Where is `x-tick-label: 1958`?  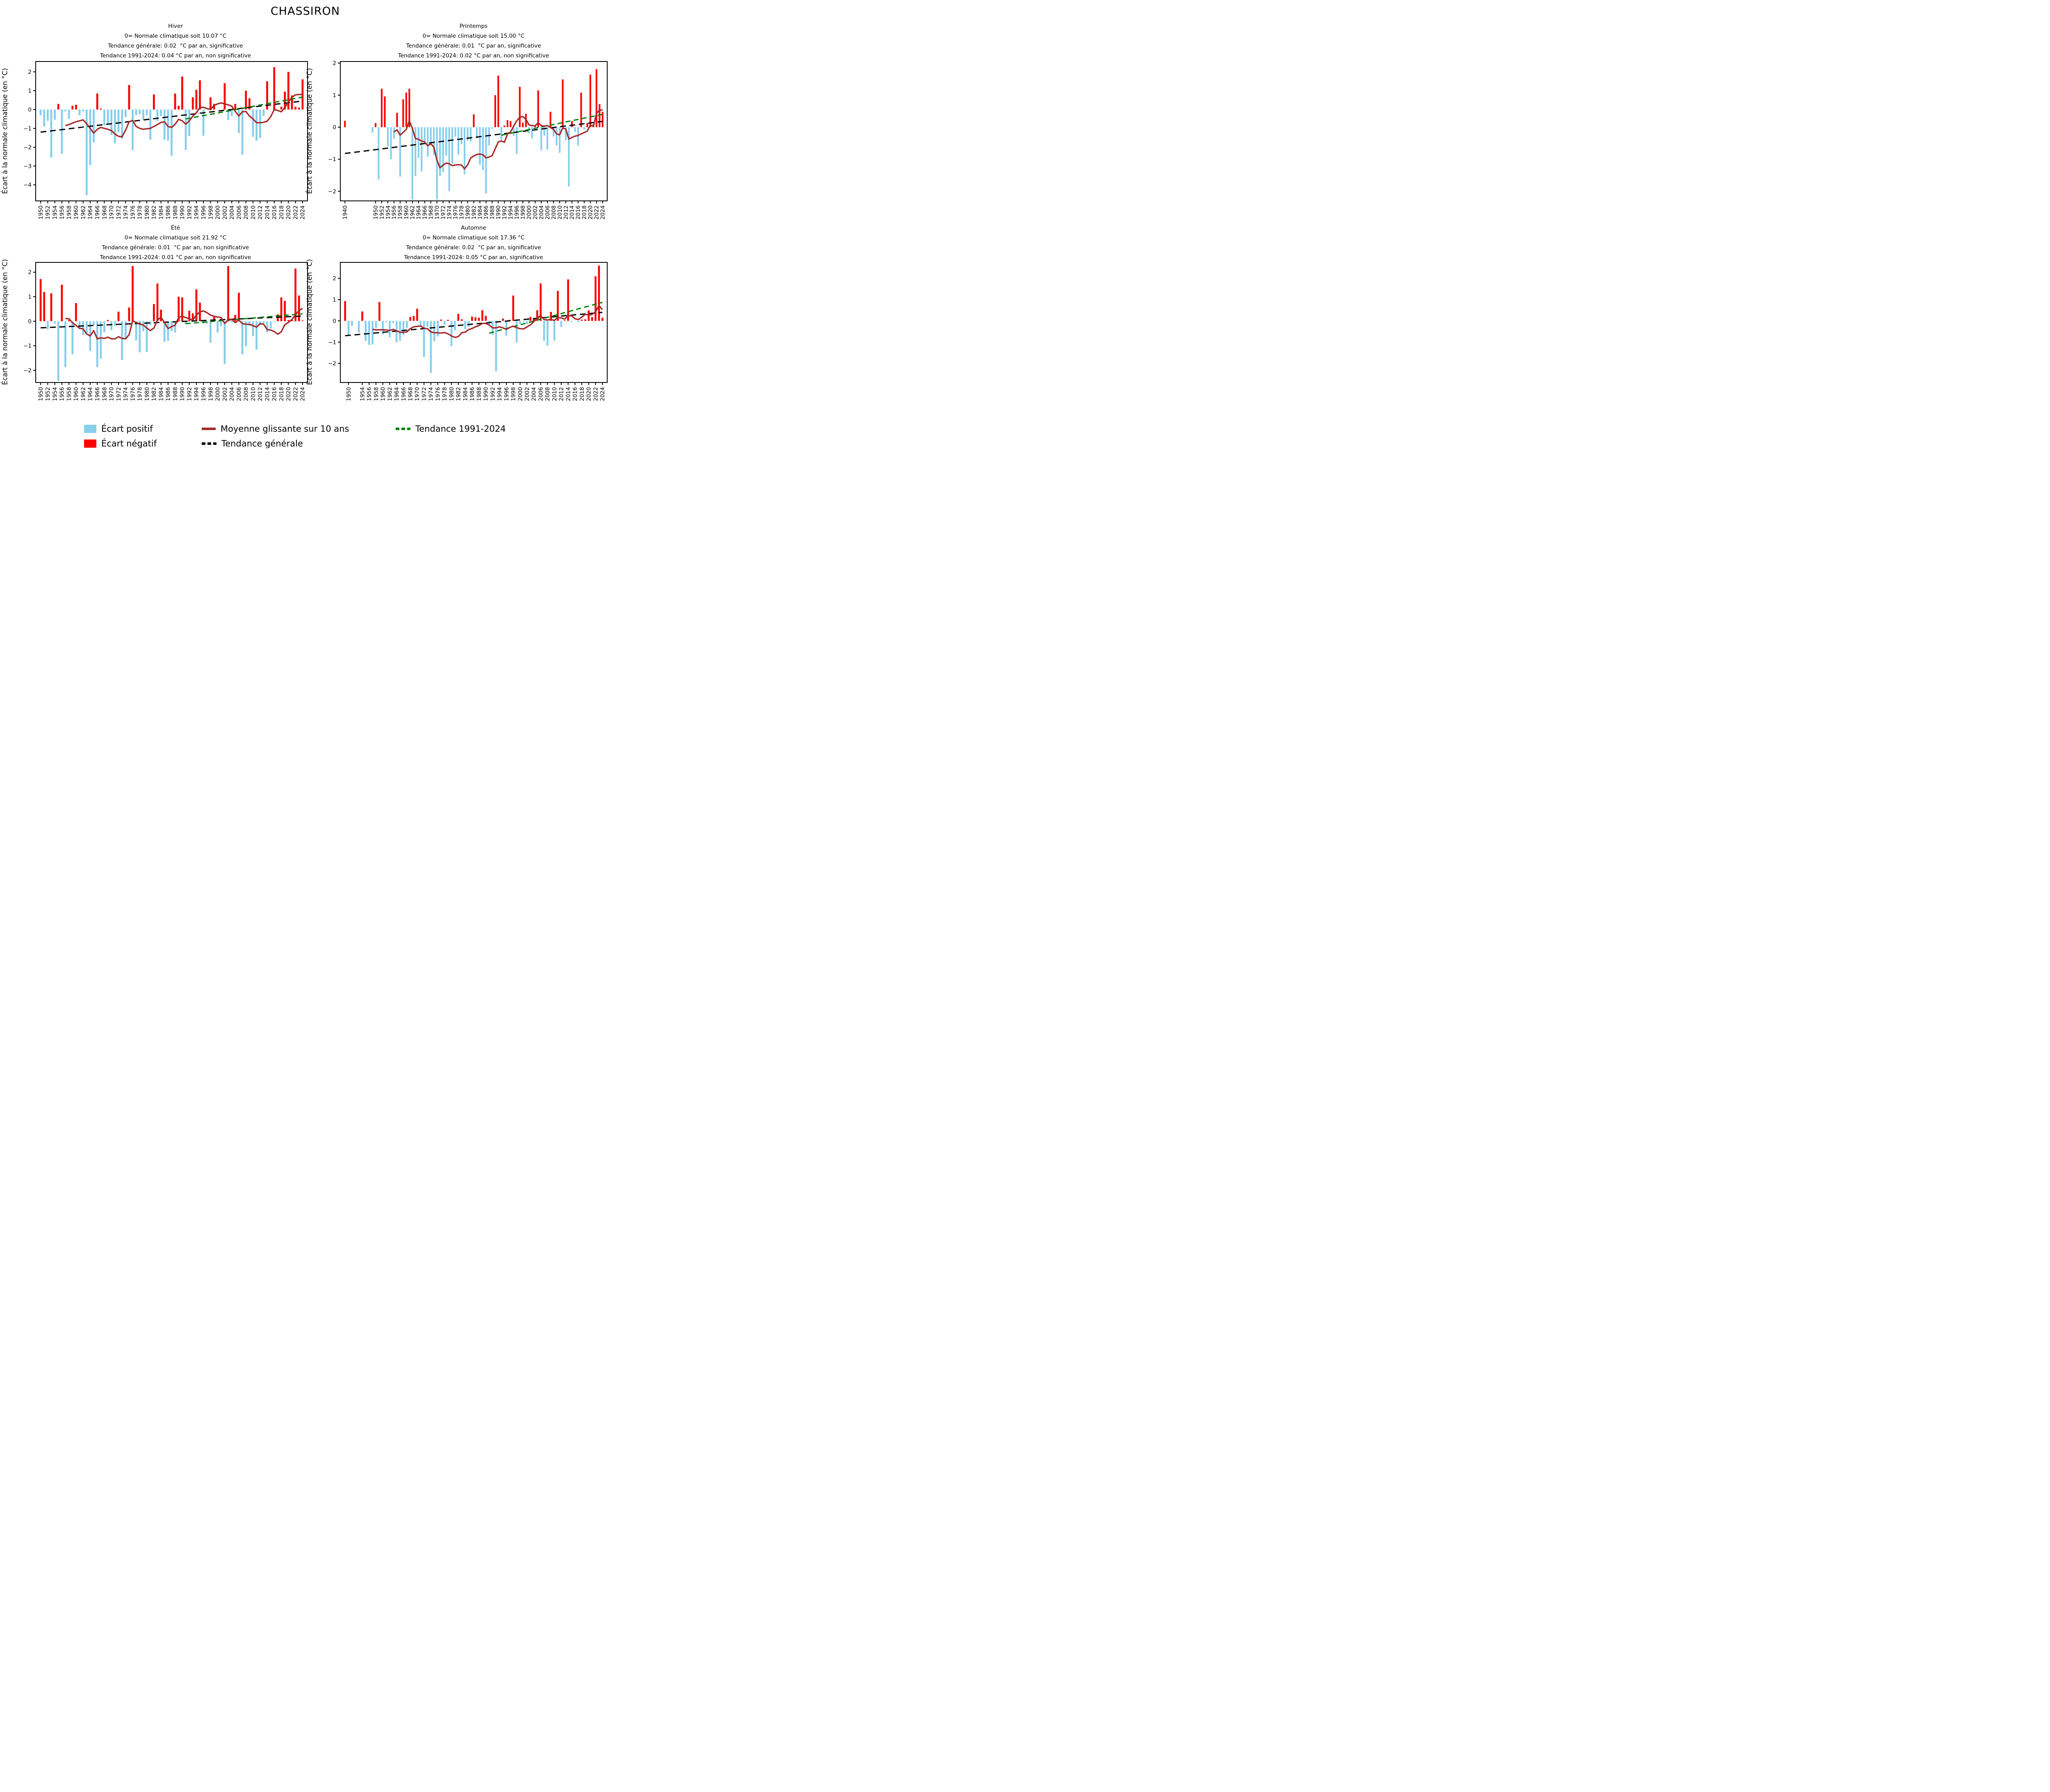
x-tick-label: 1958 is located at coordinates (376, 394).